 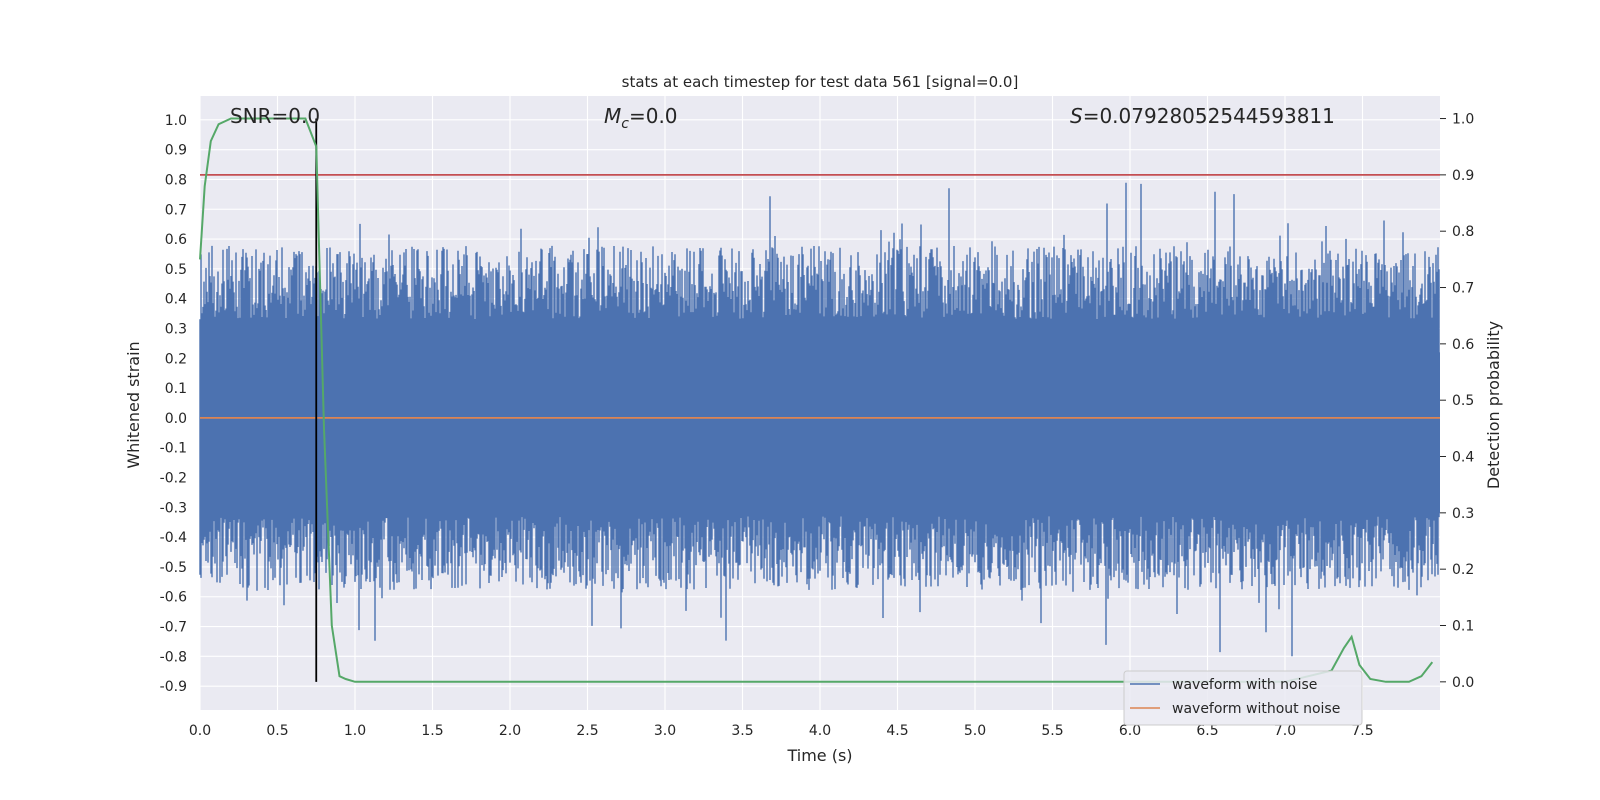 What do you see at coordinates (277, 731) in the screenshot?
I see `x-tick-label: 0.5` at bounding box center [277, 731].